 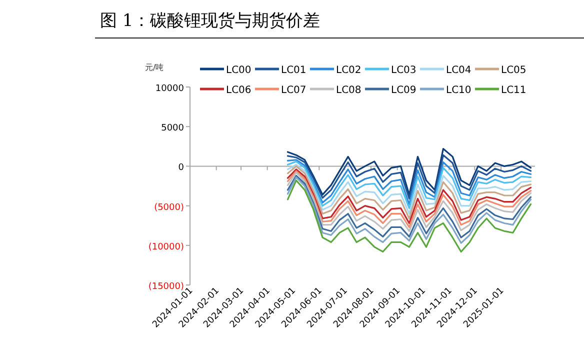 What do you see at coordinates (239, 90) in the screenshot?
I see `legend-label: LC06` at bounding box center [239, 90].